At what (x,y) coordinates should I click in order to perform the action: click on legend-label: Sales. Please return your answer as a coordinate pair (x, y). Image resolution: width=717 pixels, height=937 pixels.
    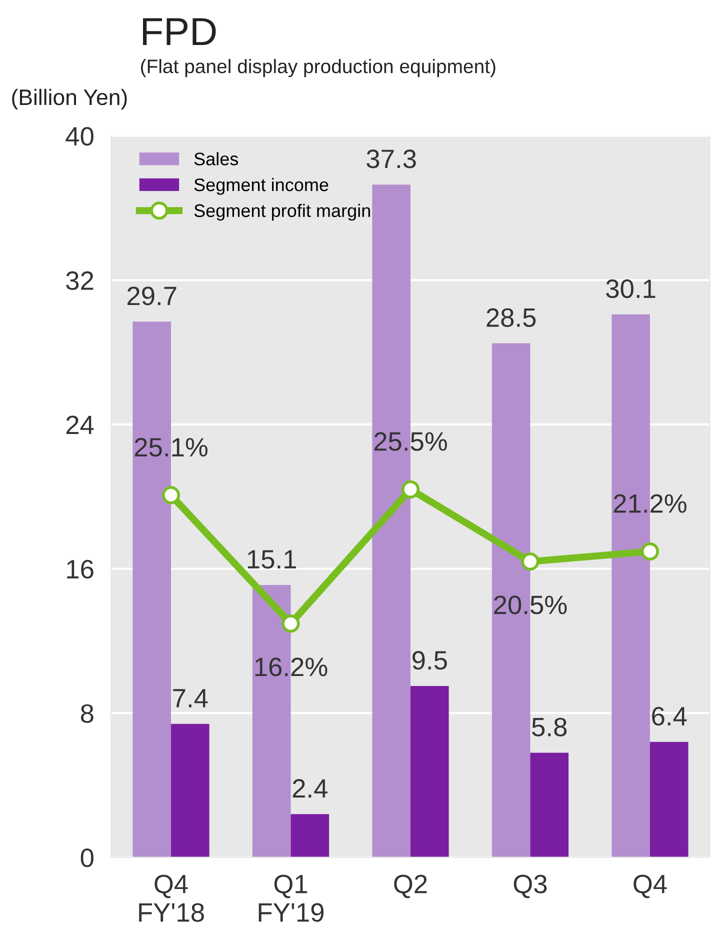
    Looking at the image, I should click on (216, 159).